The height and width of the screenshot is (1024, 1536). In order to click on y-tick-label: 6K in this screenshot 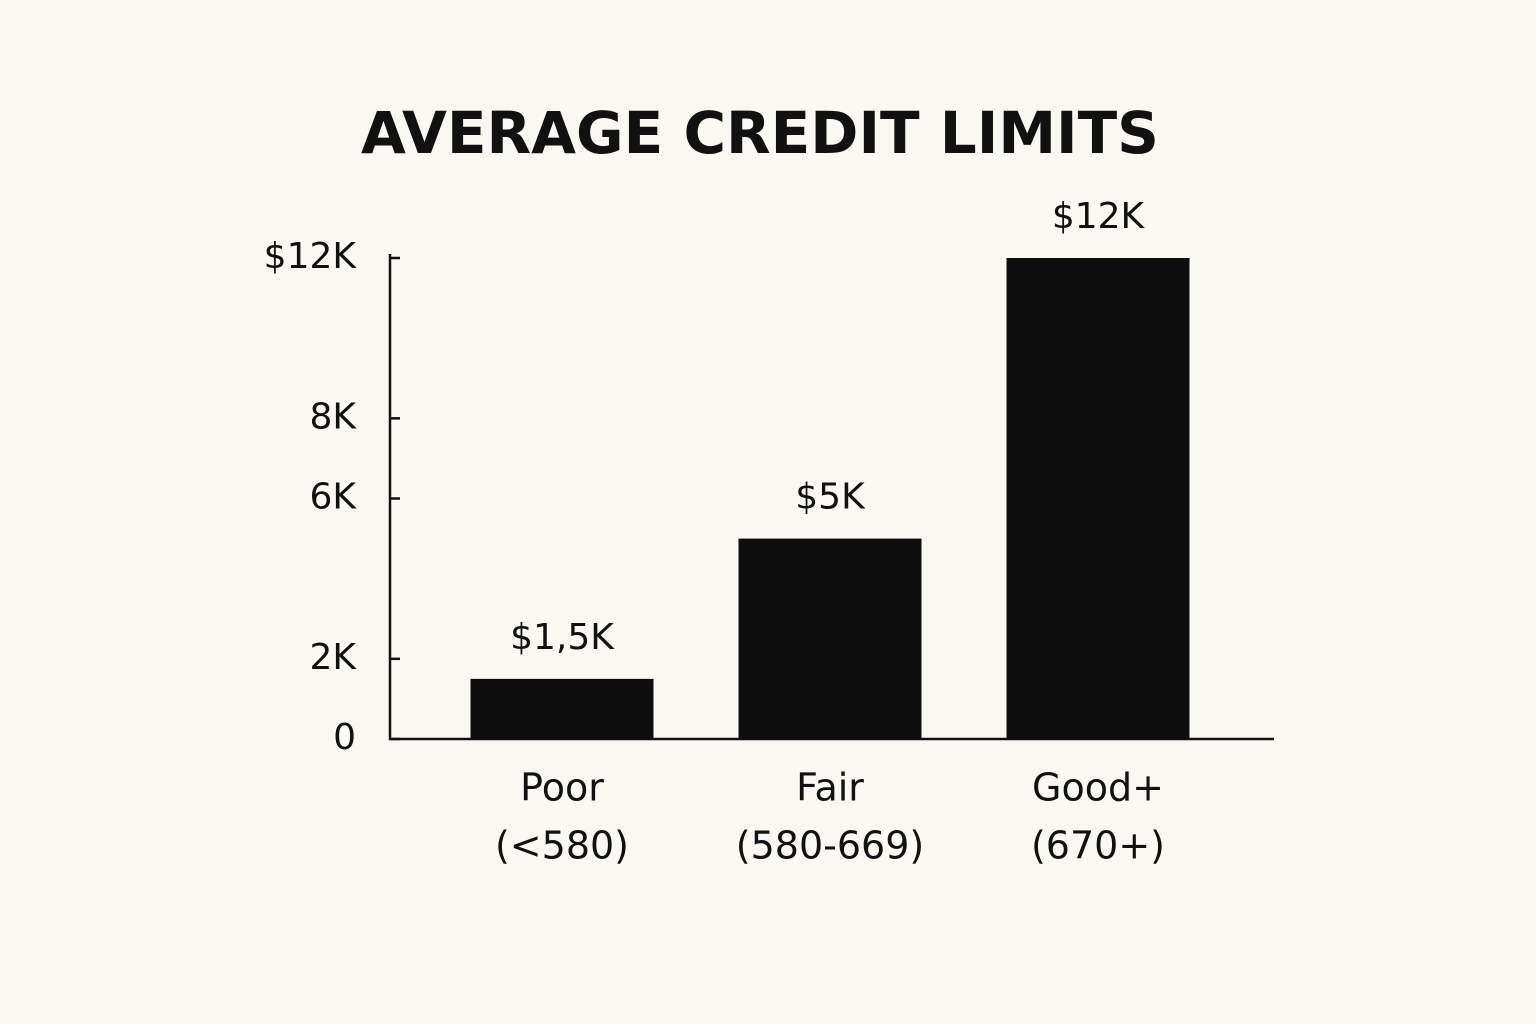, I will do `click(333, 497)`.